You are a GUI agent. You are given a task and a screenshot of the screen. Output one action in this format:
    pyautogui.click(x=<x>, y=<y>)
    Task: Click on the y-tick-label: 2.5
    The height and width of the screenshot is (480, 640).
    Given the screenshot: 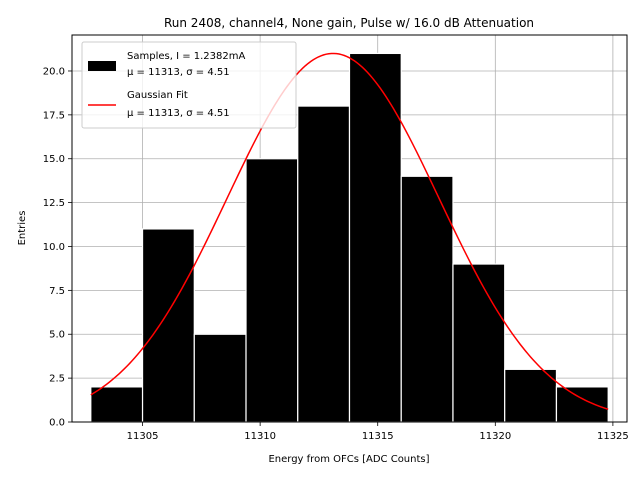 What is the action you would take?
    pyautogui.click(x=57, y=379)
    